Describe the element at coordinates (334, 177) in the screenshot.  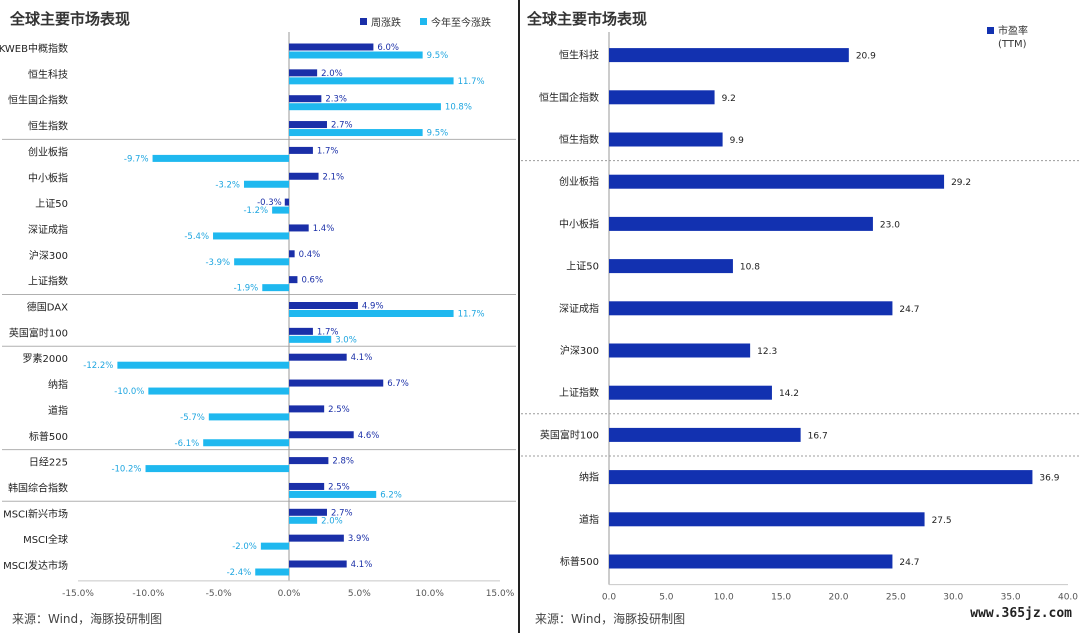
I see `data-label-weekly: 2.1%` at that location.